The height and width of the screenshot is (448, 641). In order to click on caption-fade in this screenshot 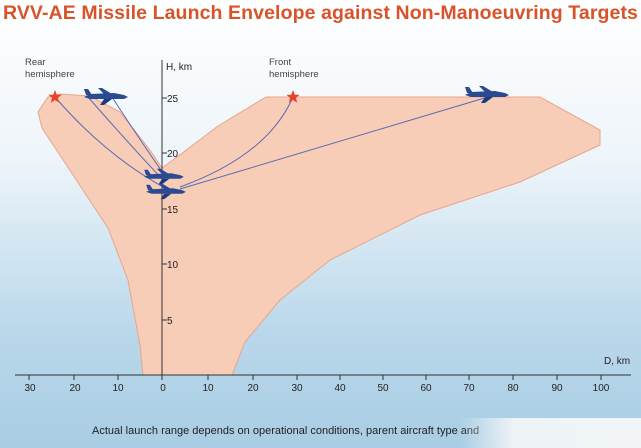, I will do `click(550, 433)`.